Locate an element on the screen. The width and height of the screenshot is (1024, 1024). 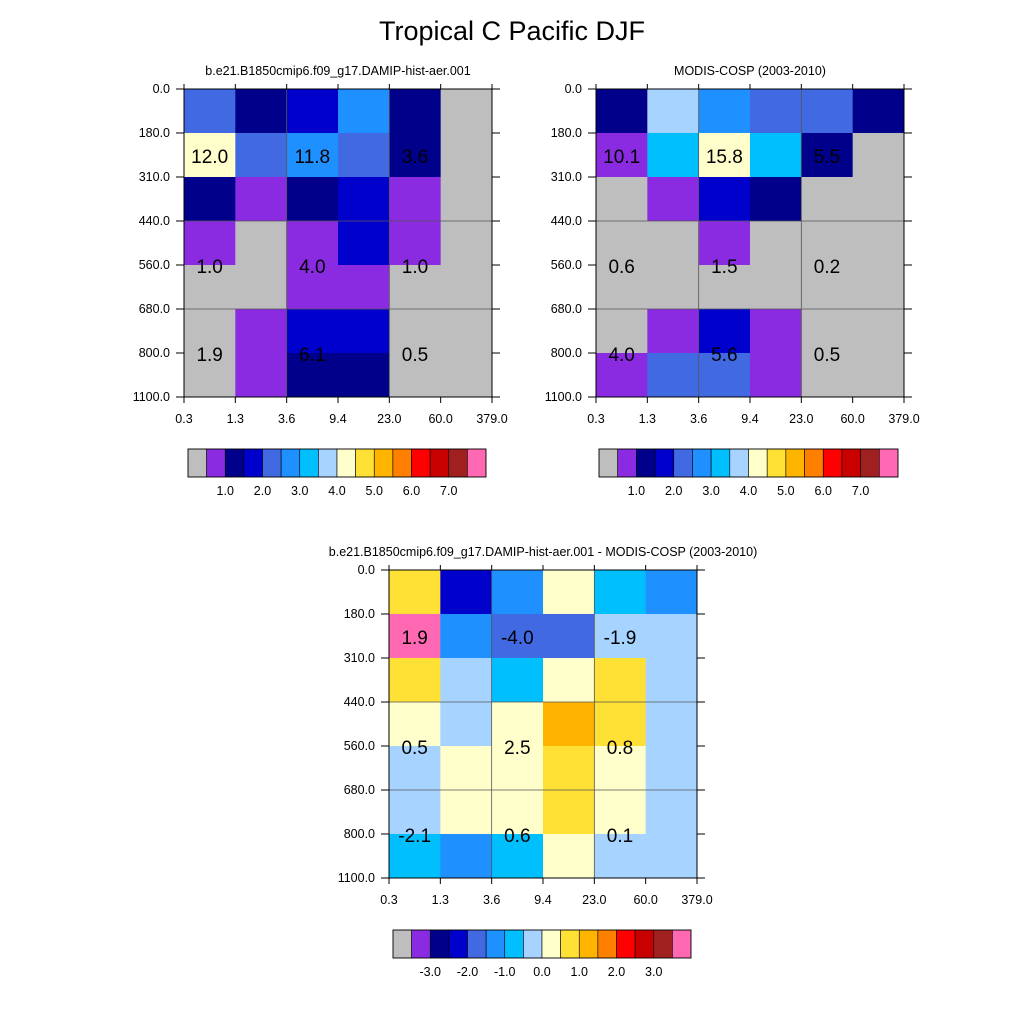
cell-sum-label: 12.0 is located at coordinates (209, 157).